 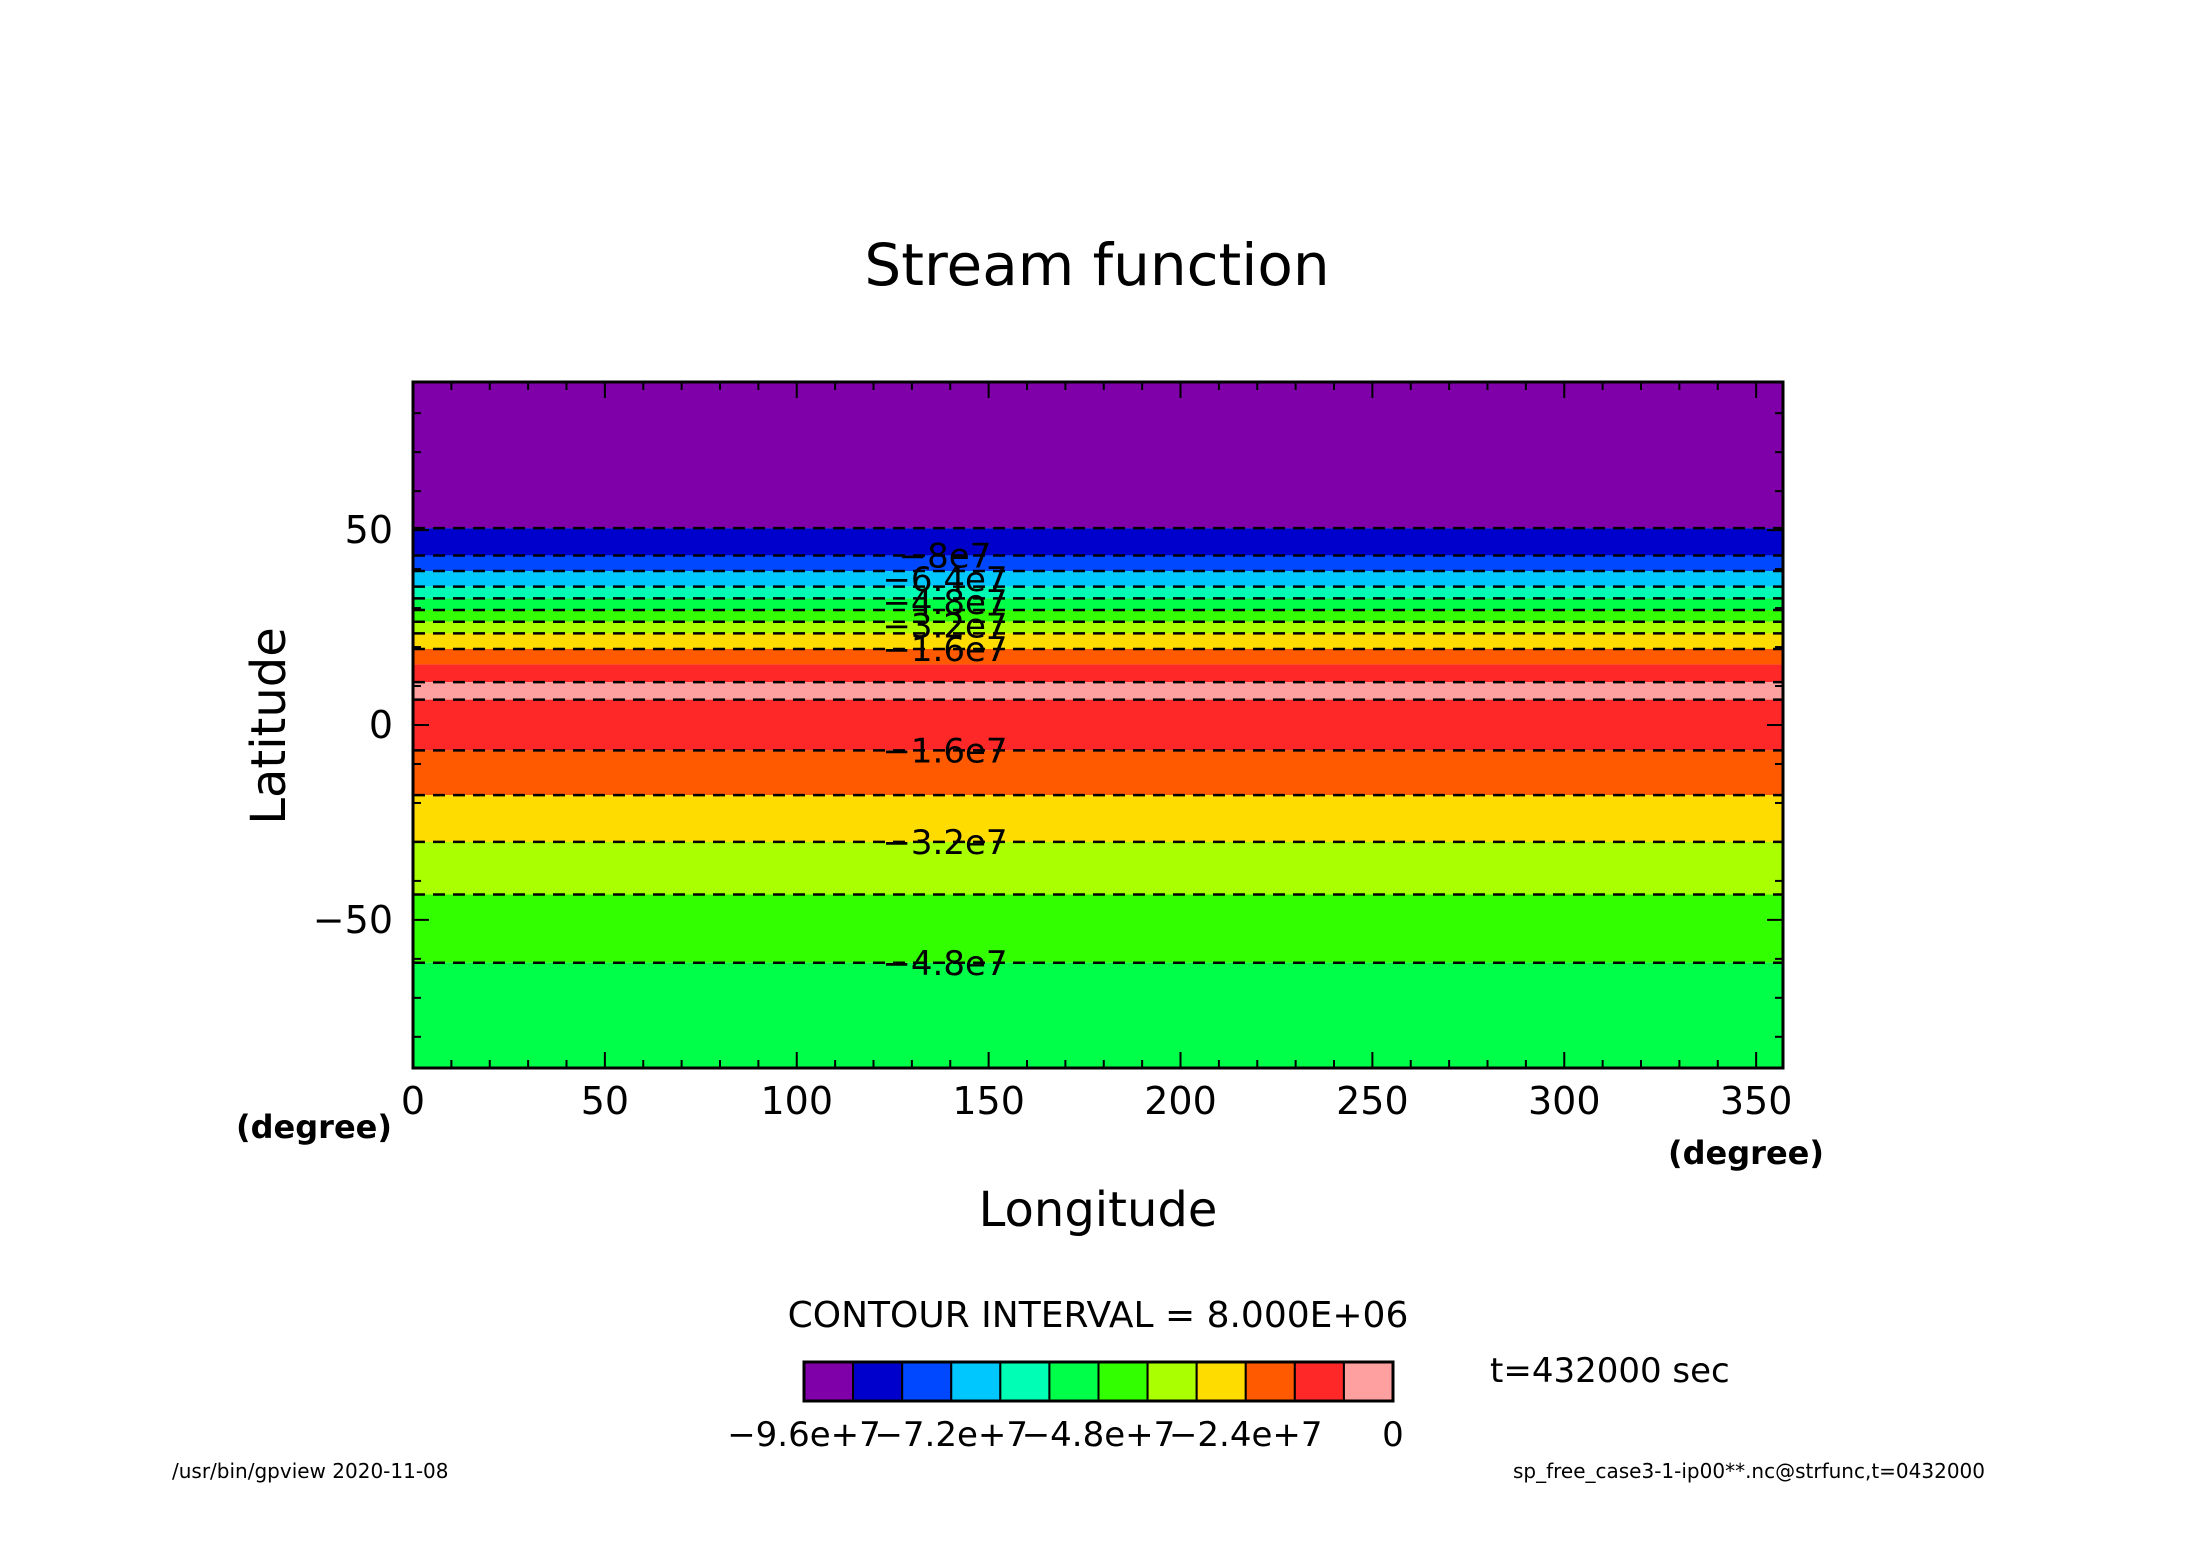 I want to click on y-tick-label: −50, so click(x=353, y=920).